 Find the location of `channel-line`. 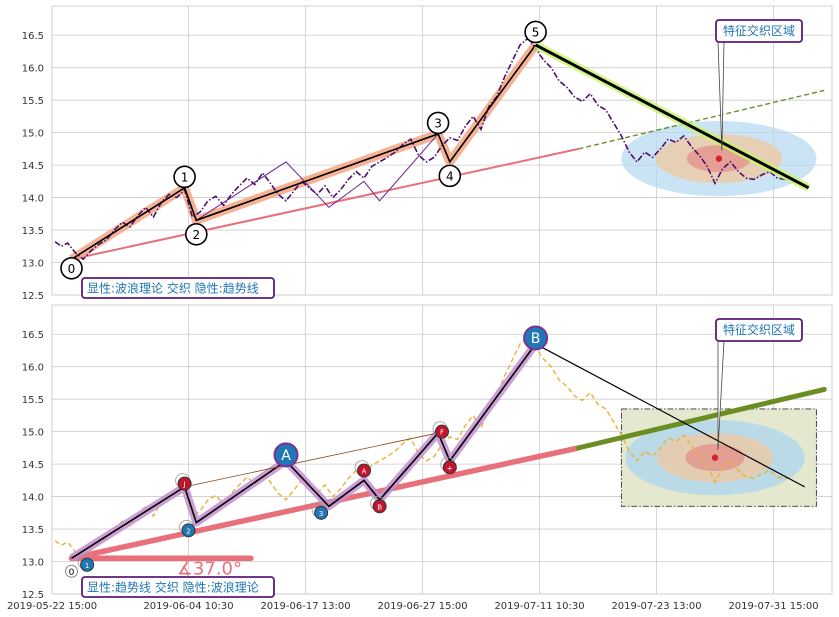

channel-line is located at coordinates (311, 460).